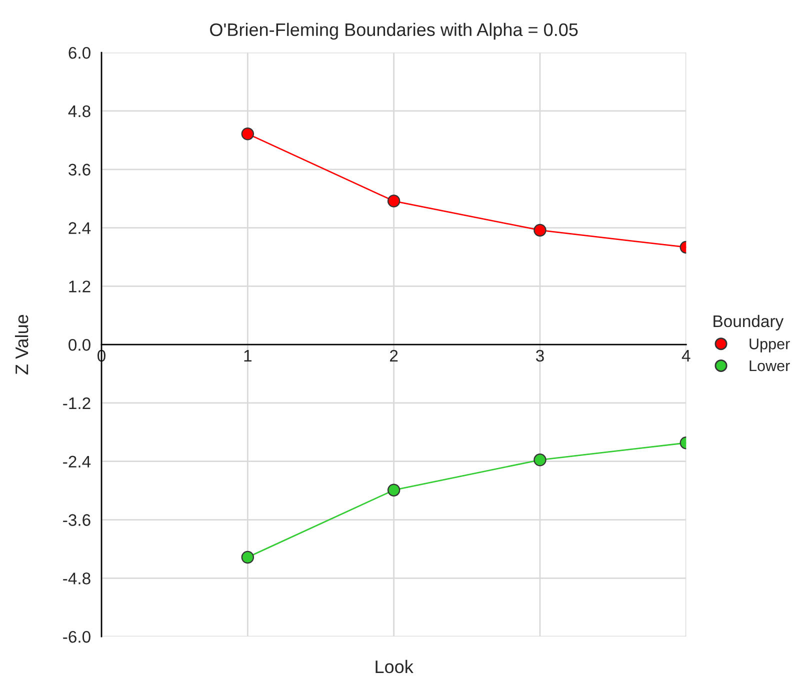  I want to click on y-tick-label: -4.8, so click(76, 578).